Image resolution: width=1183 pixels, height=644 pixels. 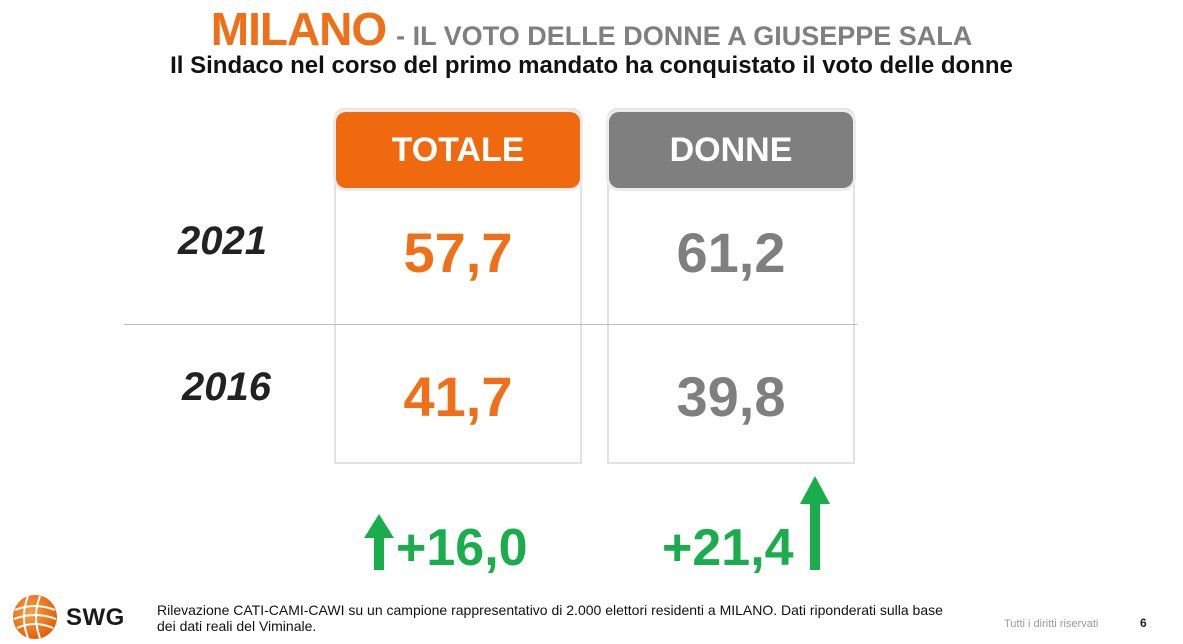 I want to click on row-label-2016: 2016, so click(x=226, y=387).